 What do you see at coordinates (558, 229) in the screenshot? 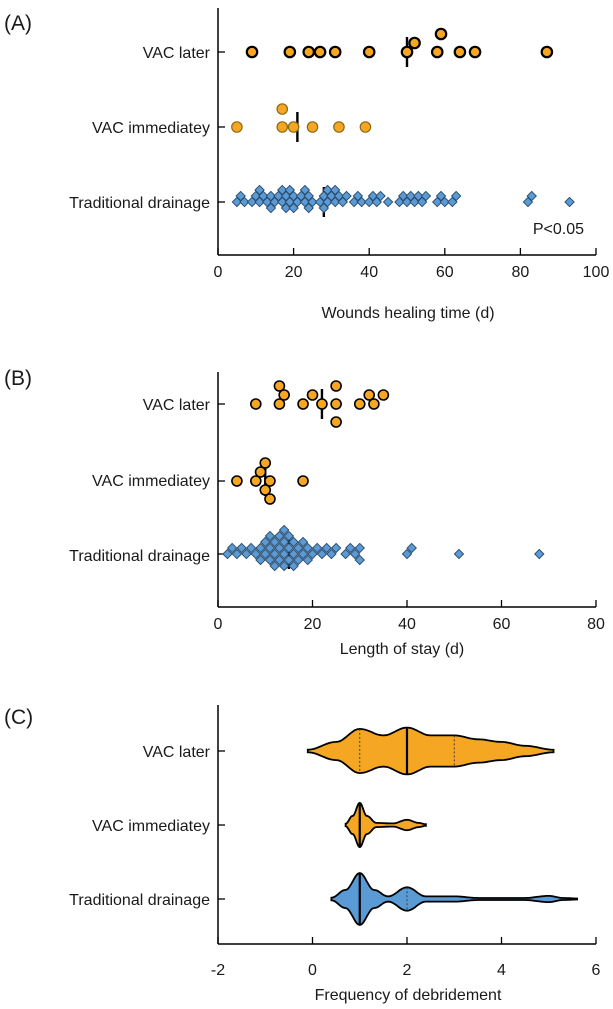
I see `panel-a-p-value-annotation: P<0.05` at bounding box center [558, 229].